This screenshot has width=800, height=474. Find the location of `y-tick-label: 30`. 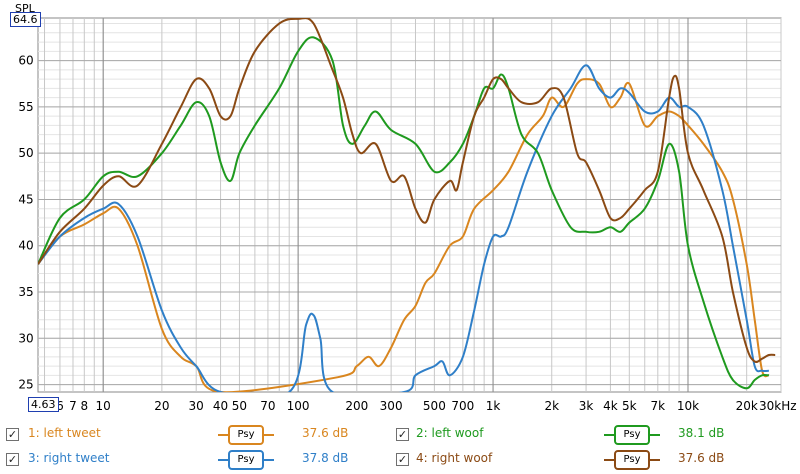

y-tick-label: 30 is located at coordinates (25, 338).